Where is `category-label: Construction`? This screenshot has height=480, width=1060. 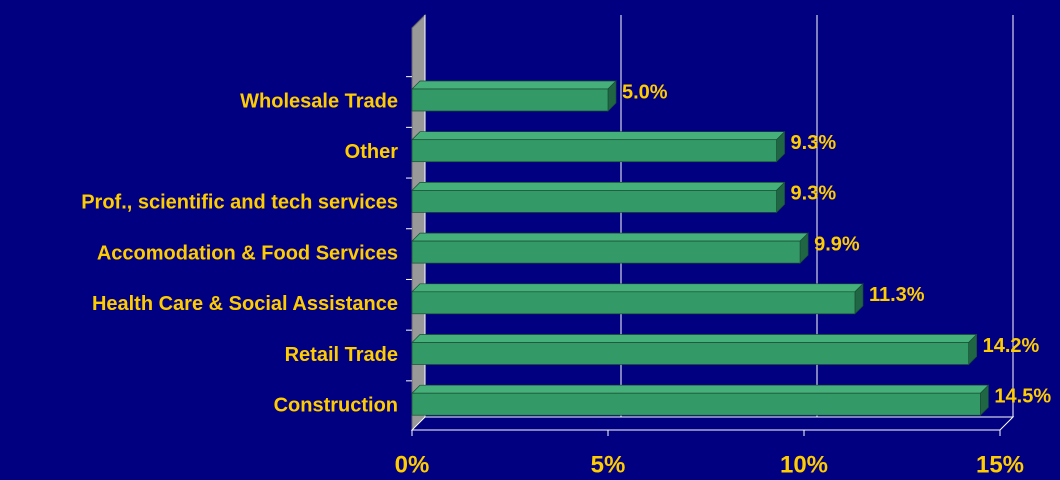
category-label: Construction is located at coordinates (336, 405).